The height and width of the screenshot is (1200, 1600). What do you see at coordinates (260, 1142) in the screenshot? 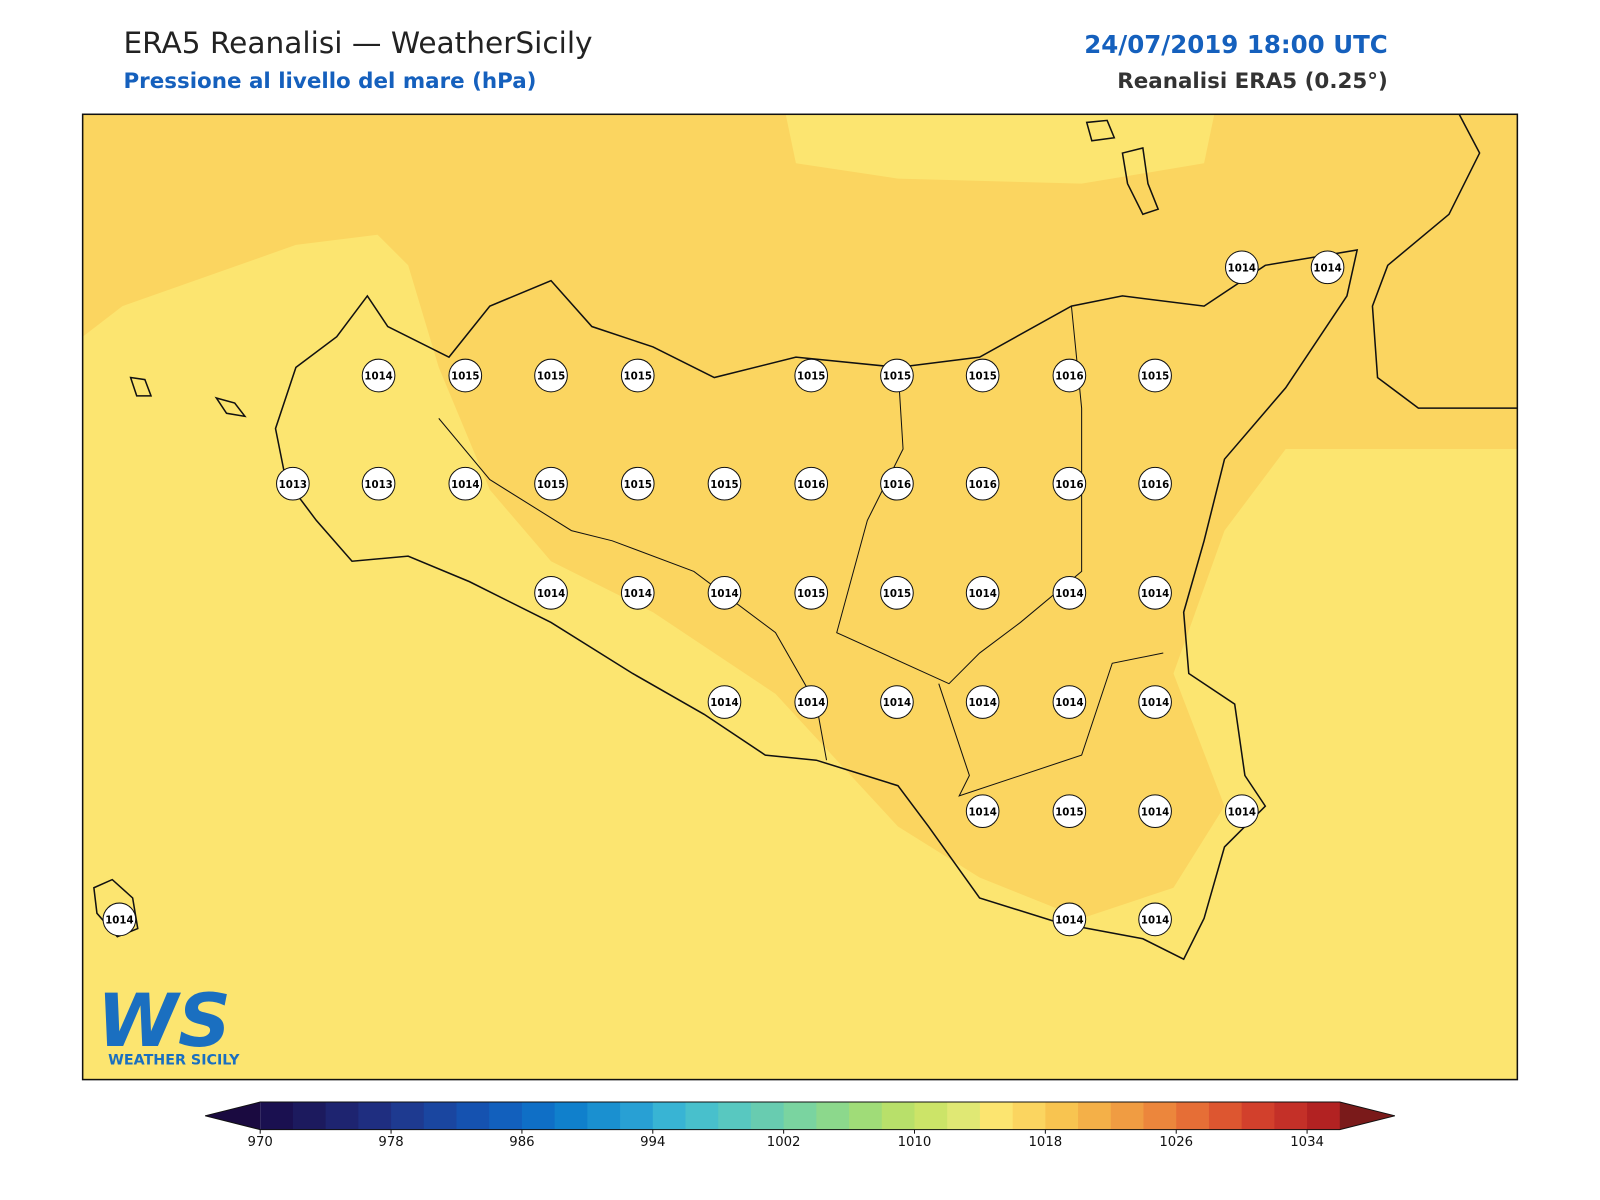
I see `colorbar-tick-label: 970` at bounding box center [260, 1142].